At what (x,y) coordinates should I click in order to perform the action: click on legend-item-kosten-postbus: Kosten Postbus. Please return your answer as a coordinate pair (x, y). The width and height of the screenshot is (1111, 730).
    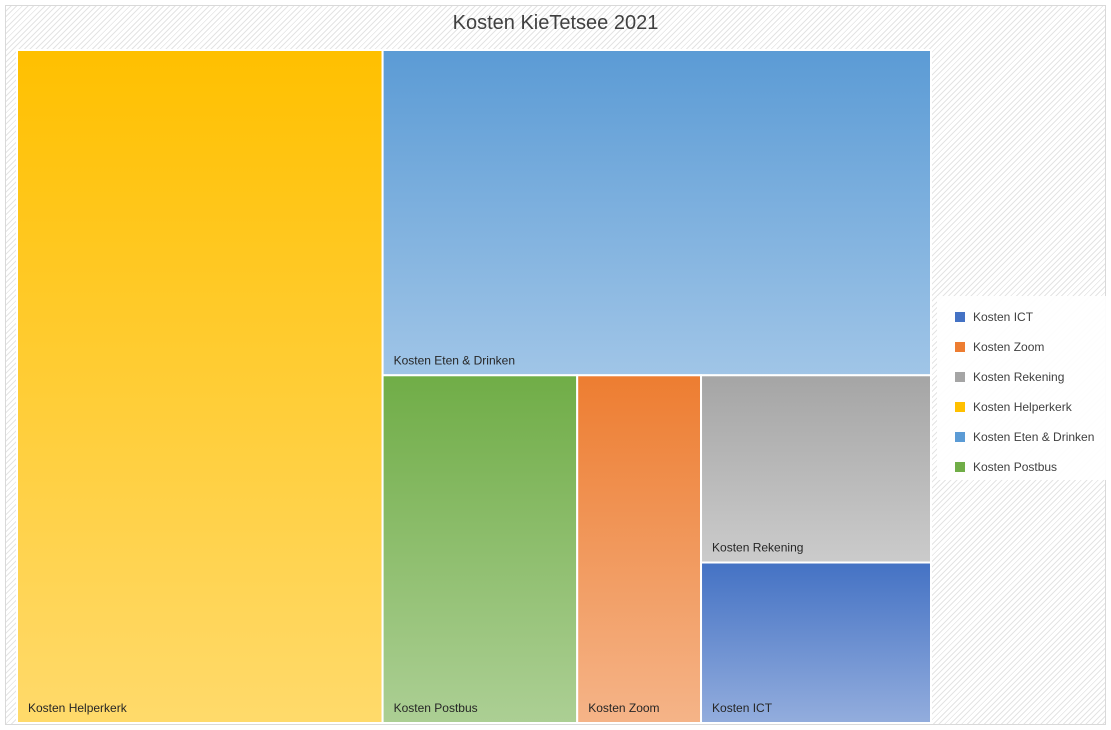
    Looking at the image, I should click on (1024, 467).